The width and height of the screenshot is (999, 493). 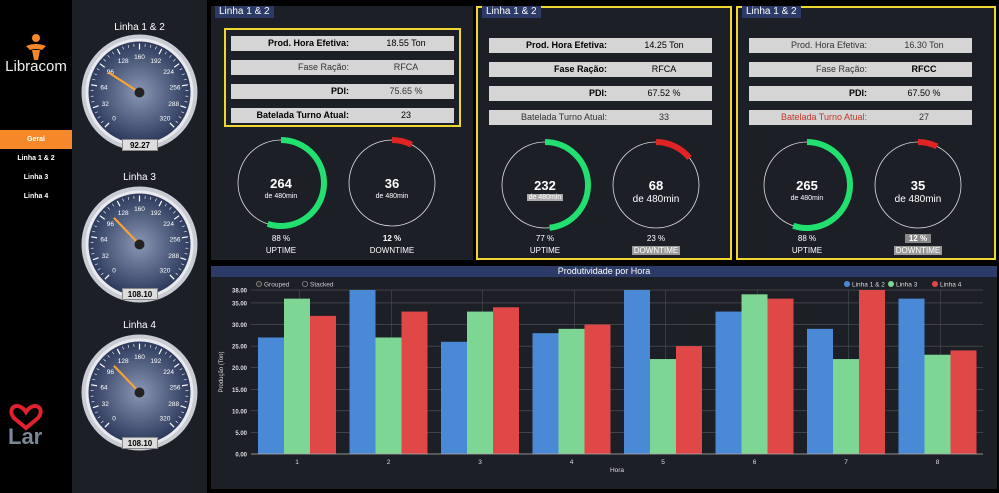 I want to click on legend-label: Linha 4, so click(x=951, y=285).